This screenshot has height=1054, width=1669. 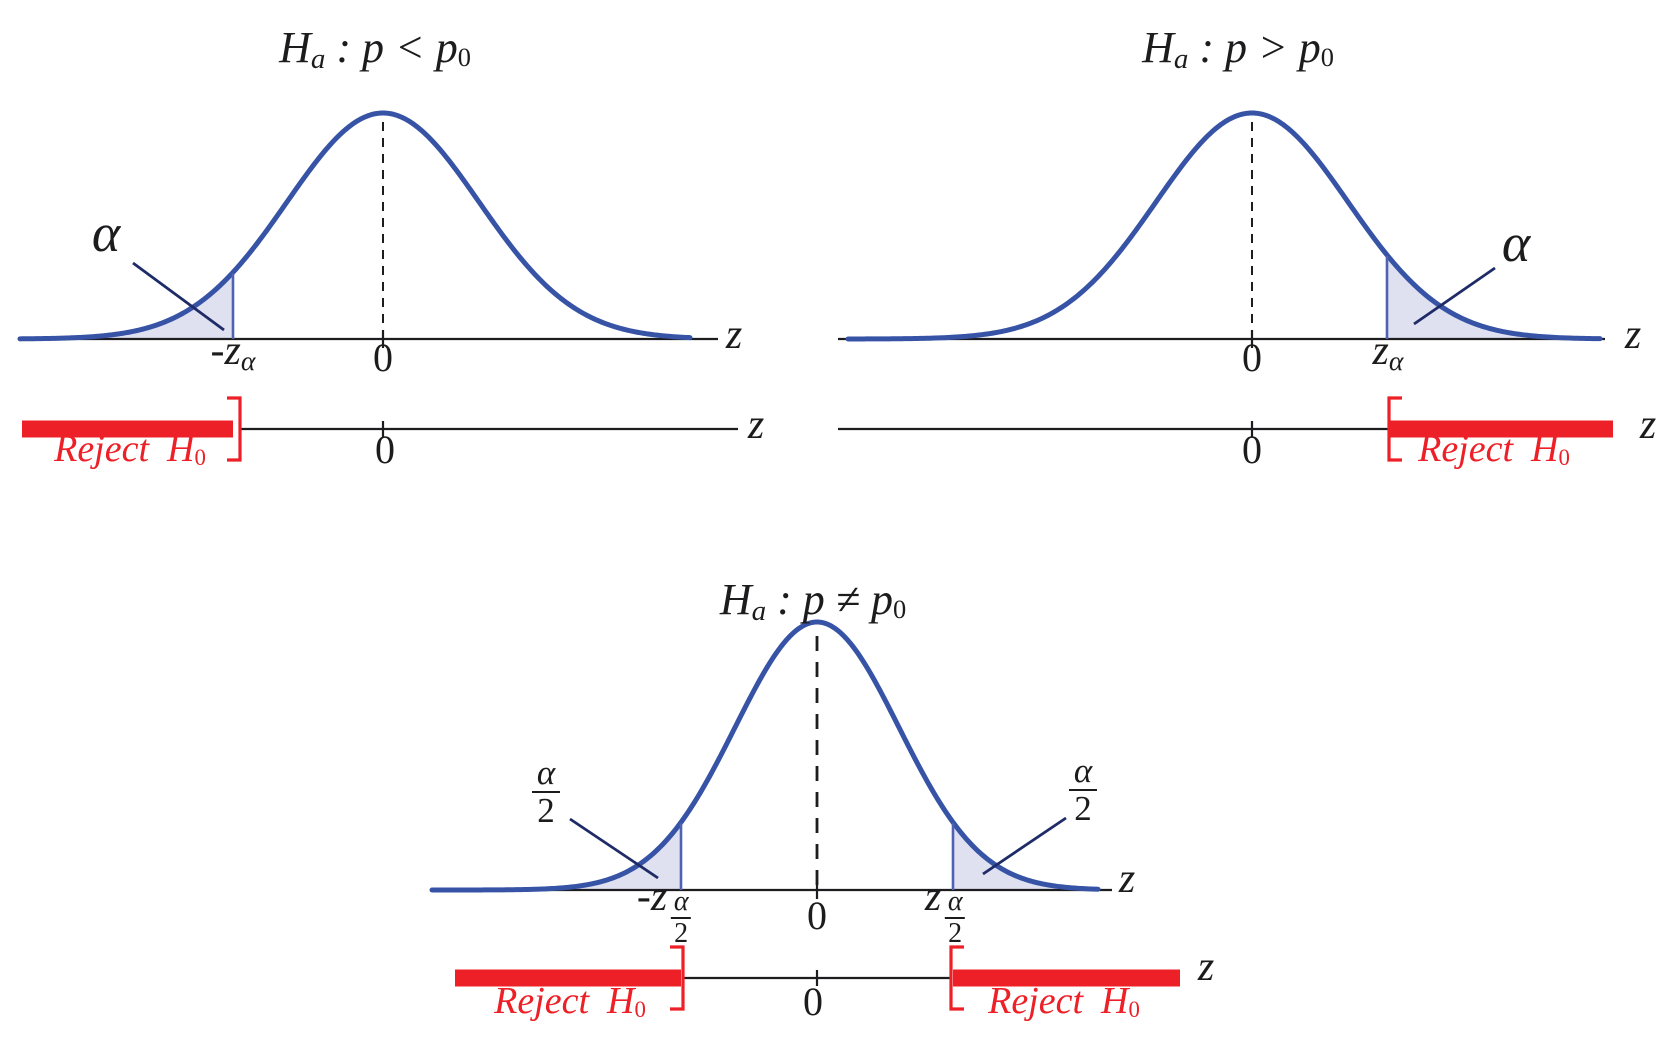 I want to click on critical-value-label-left: -z α 2, so click(x=664, y=911).